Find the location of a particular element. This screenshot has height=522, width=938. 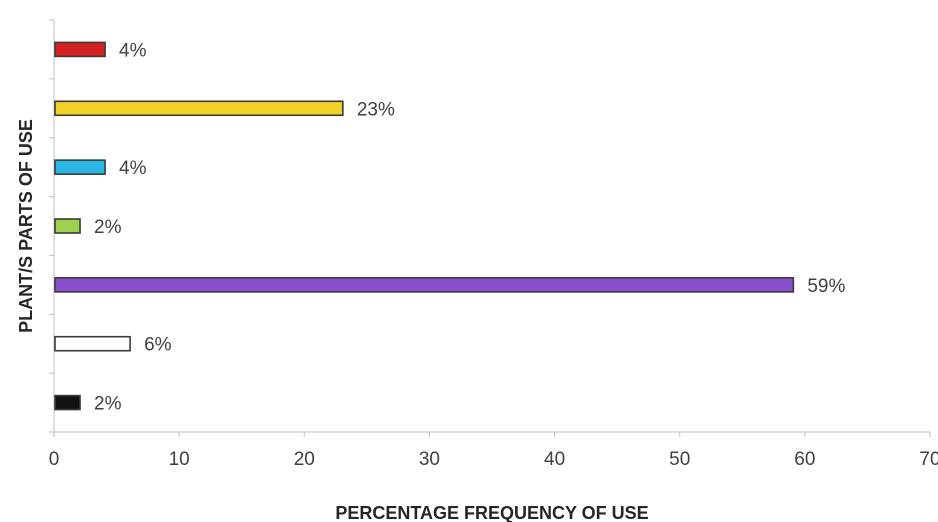

data-label: 59% is located at coordinates (826, 286).